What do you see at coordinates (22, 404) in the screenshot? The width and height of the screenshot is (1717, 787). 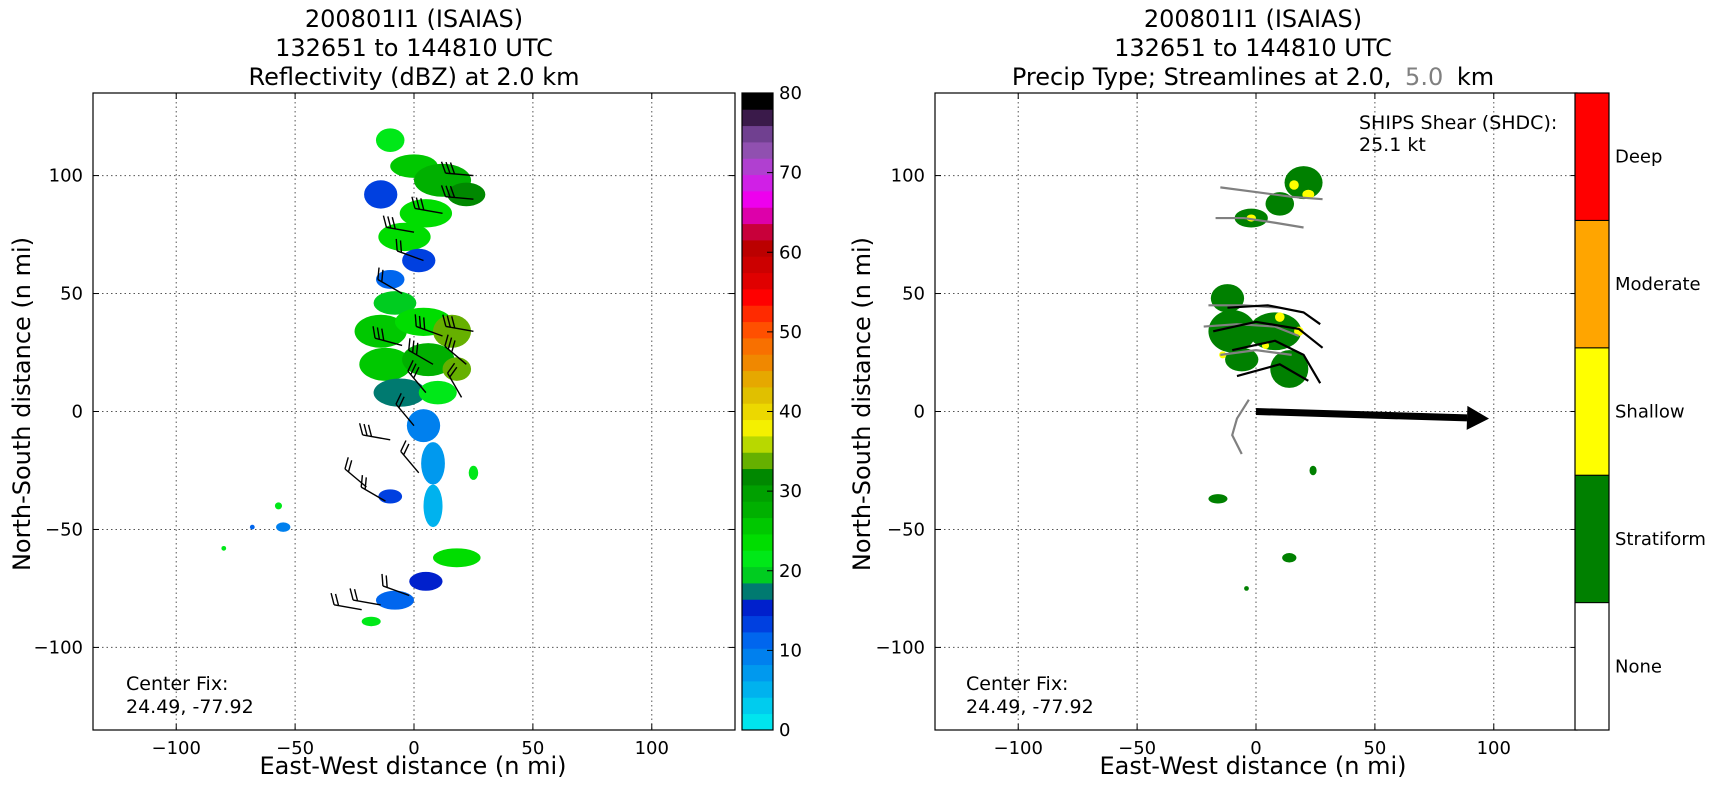 I see `left-y-axis-label: North-South distance (n mi)` at bounding box center [22, 404].